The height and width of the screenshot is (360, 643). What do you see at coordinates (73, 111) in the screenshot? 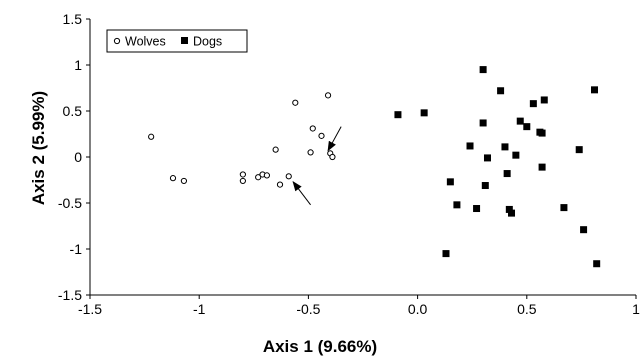
I see `y-tick-label: 0.5` at bounding box center [73, 111].